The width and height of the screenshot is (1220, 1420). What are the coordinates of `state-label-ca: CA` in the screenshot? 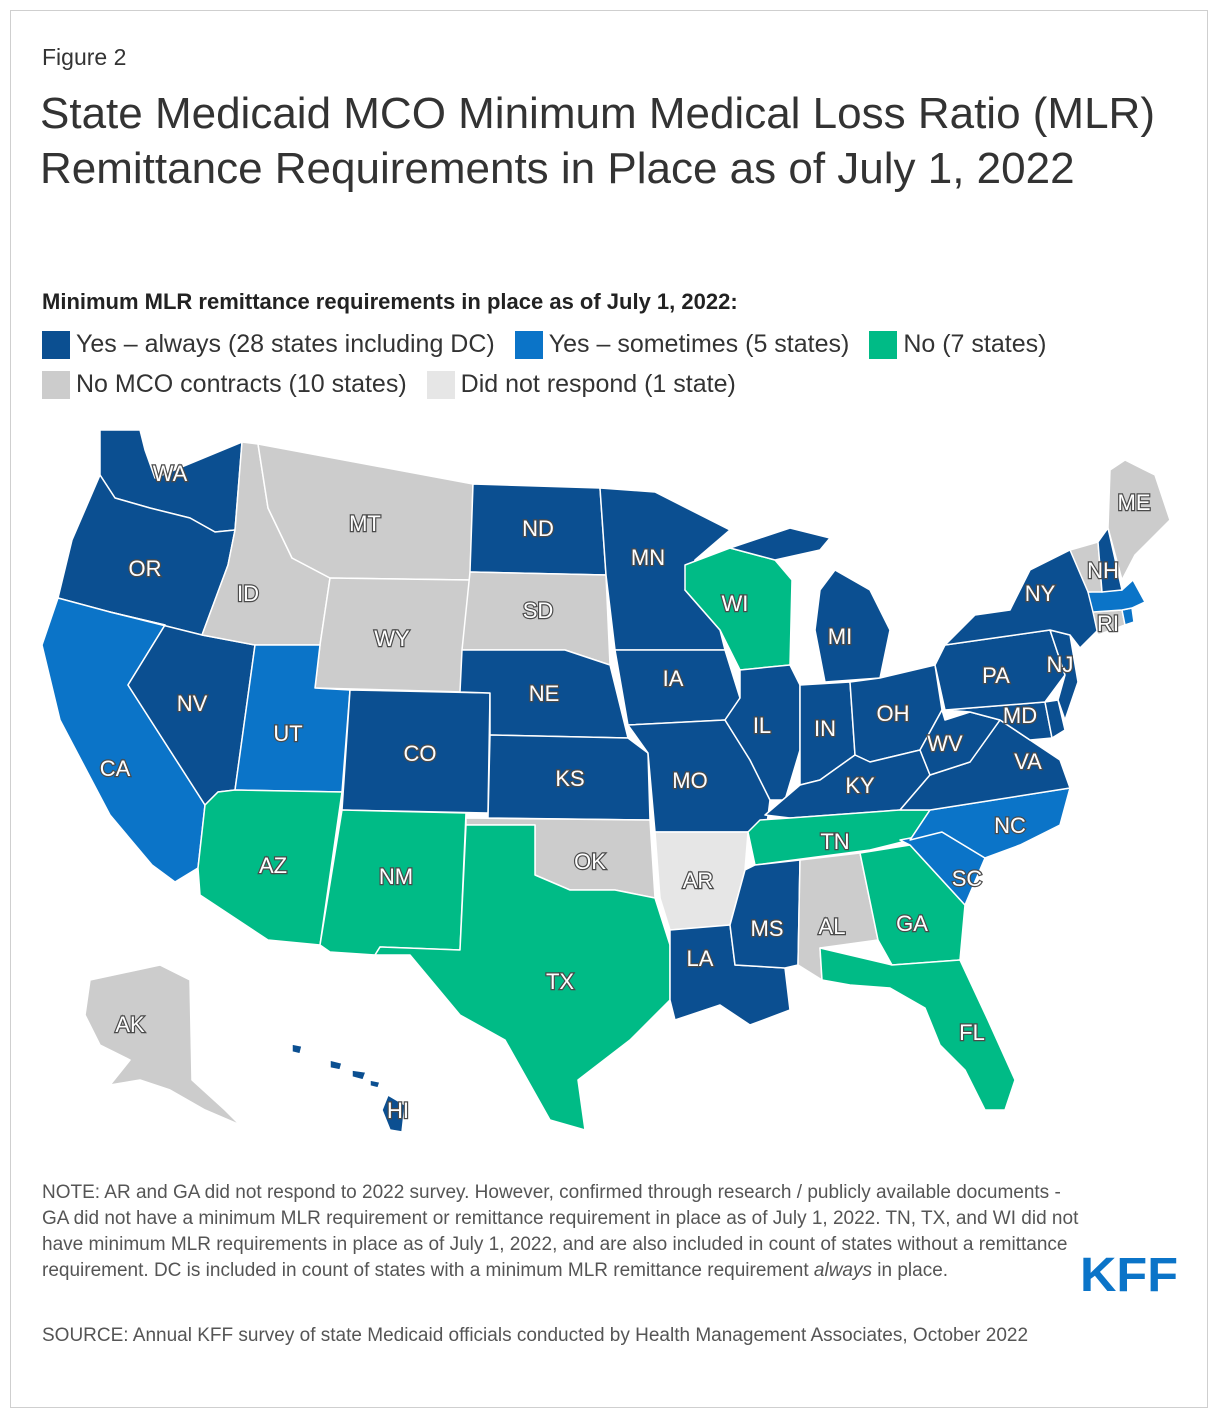 It's located at (115, 768).